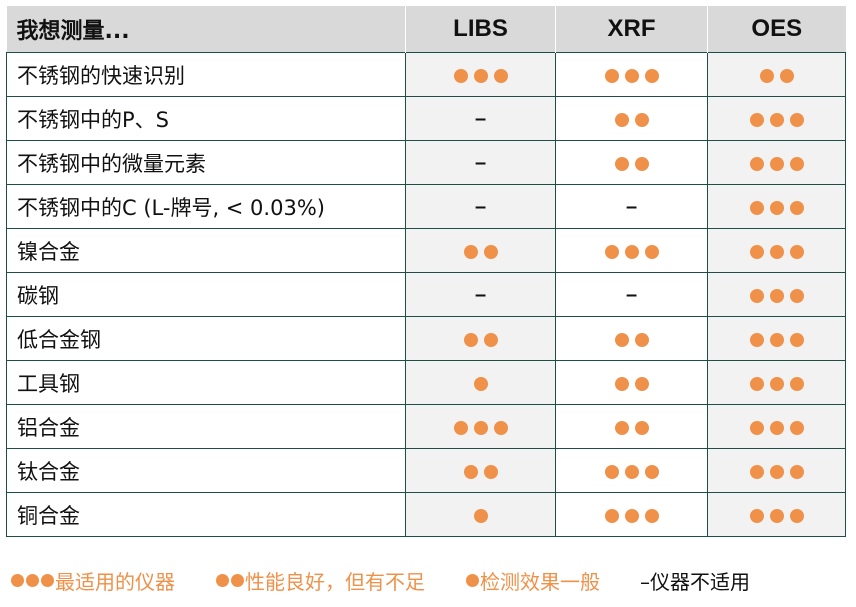 Image resolution: width=856 pixels, height=607 pixels. I want to click on table-row: 不锈钢中的P、S –, so click(426, 118).